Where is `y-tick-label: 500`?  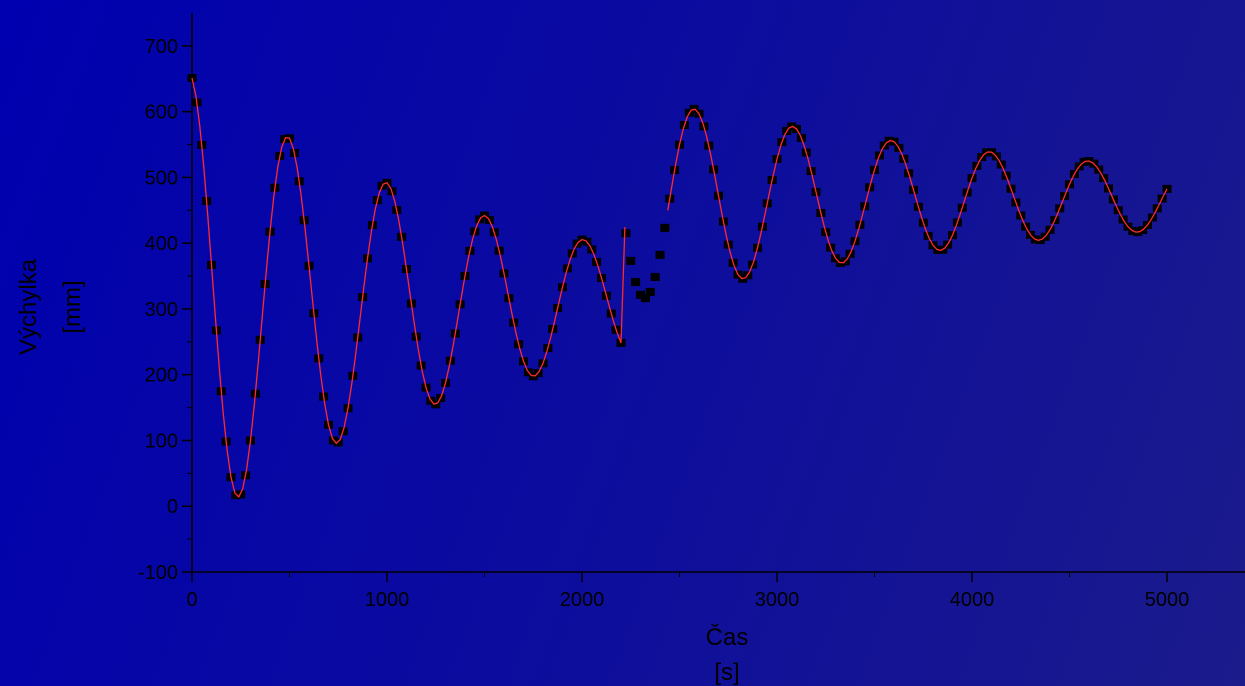 y-tick-label: 500 is located at coordinates (161, 178).